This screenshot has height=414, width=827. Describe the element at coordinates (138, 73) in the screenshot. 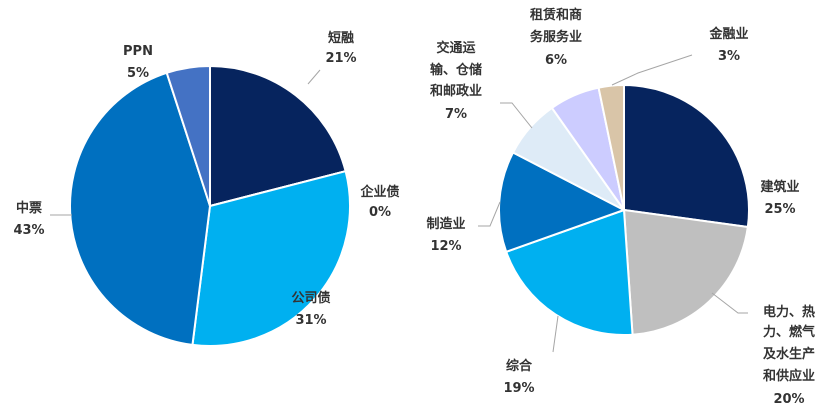

I see `slice-value-label: 5%` at that location.